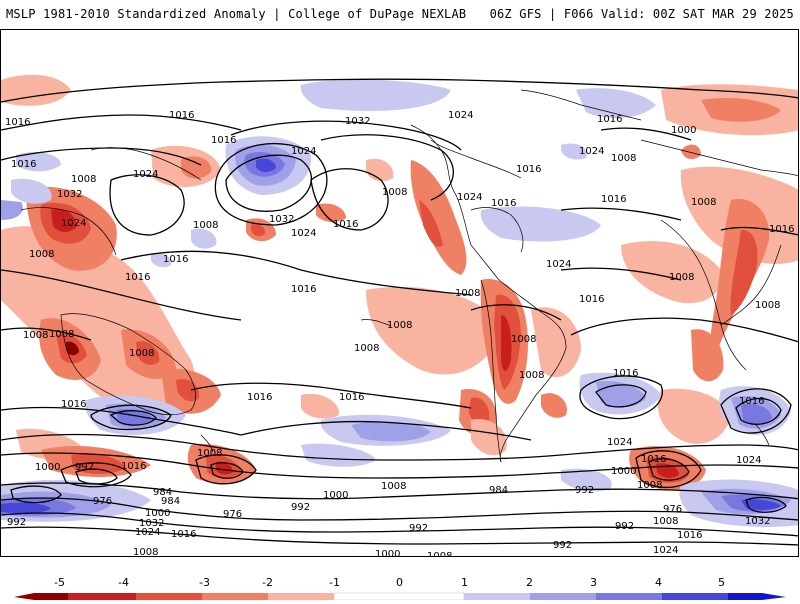 The width and height of the screenshot is (800, 604). I want to click on colorbar-swatch-neg2, so click(235, 596).